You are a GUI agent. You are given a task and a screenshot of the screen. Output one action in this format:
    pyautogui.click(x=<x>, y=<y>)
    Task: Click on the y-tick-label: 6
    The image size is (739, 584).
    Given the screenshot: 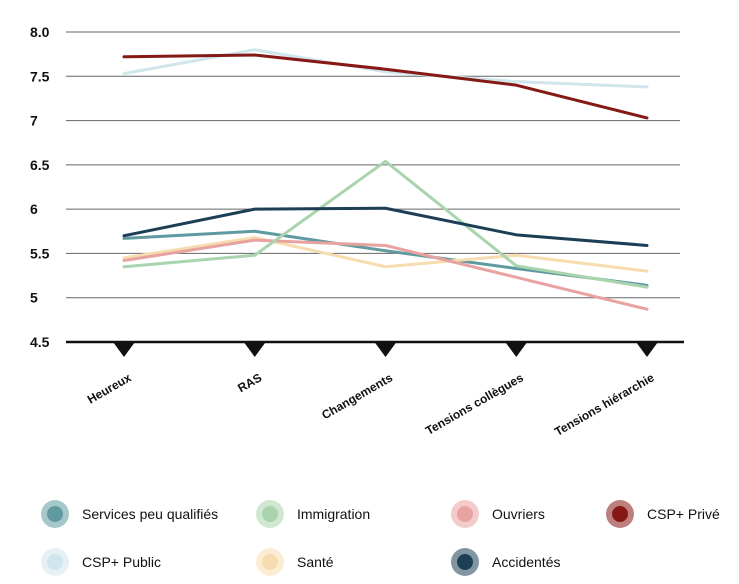 What is the action you would take?
    pyautogui.click(x=34, y=209)
    